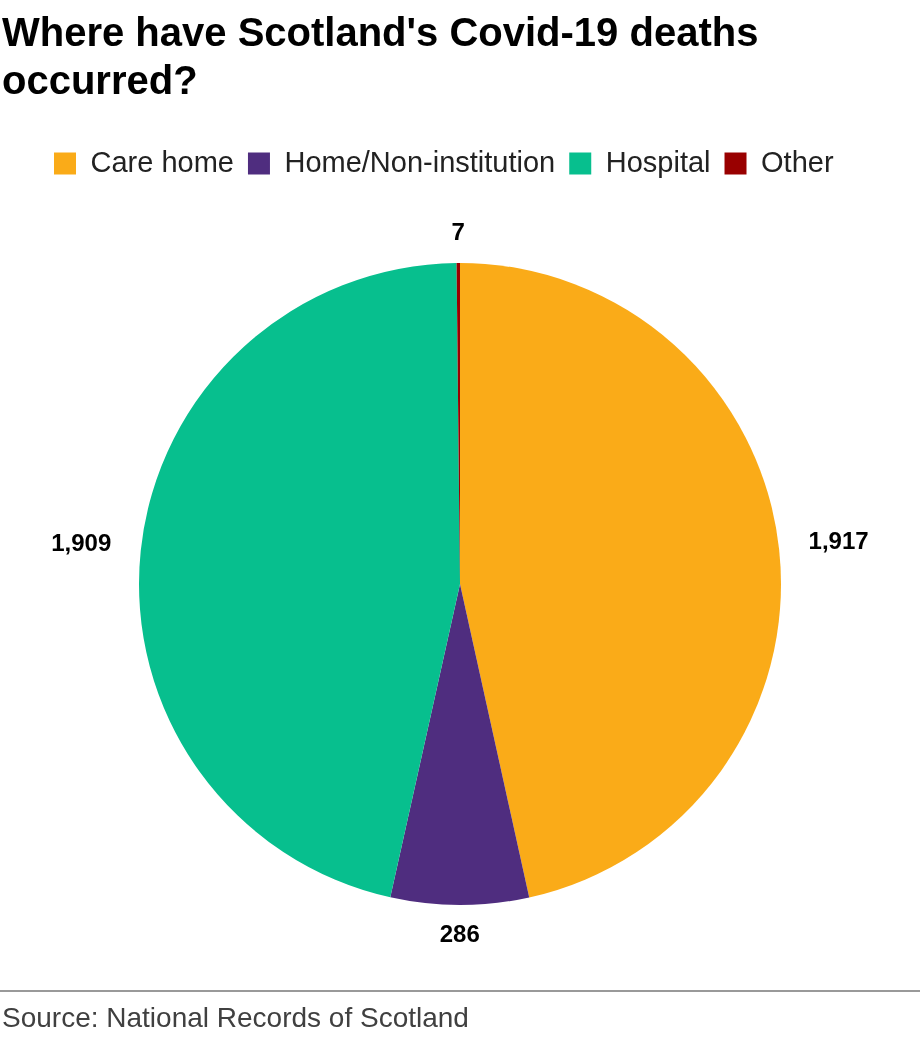 This screenshot has height=1046, width=920. I want to click on legend-label: Care home, so click(162, 161).